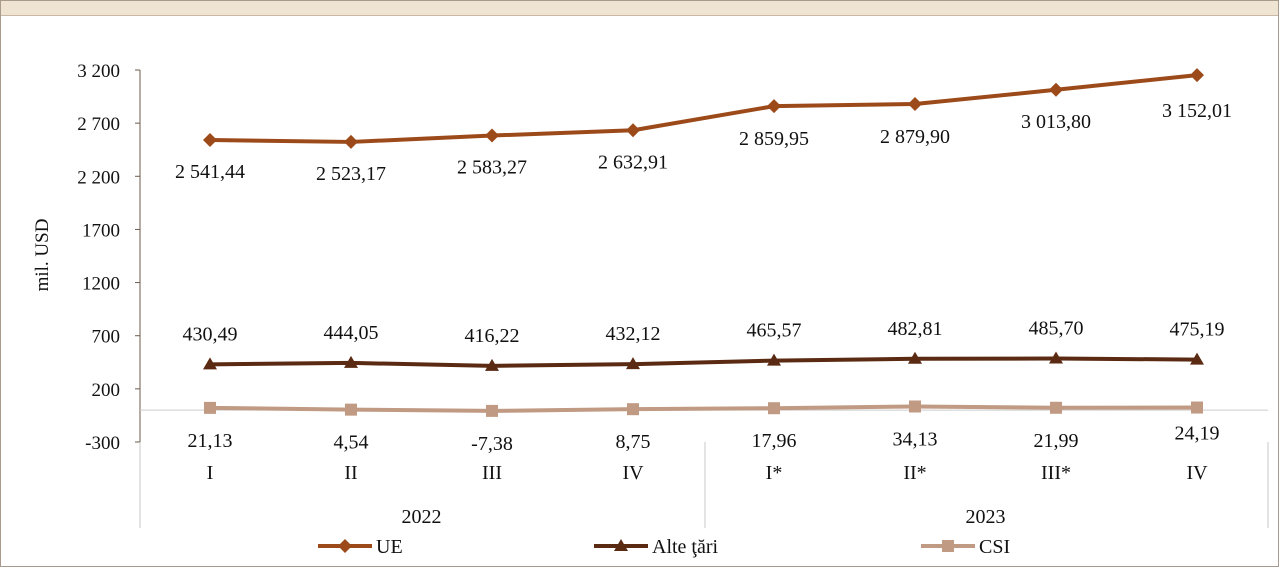  I want to click on legend-label: UE, so click(389, 547).